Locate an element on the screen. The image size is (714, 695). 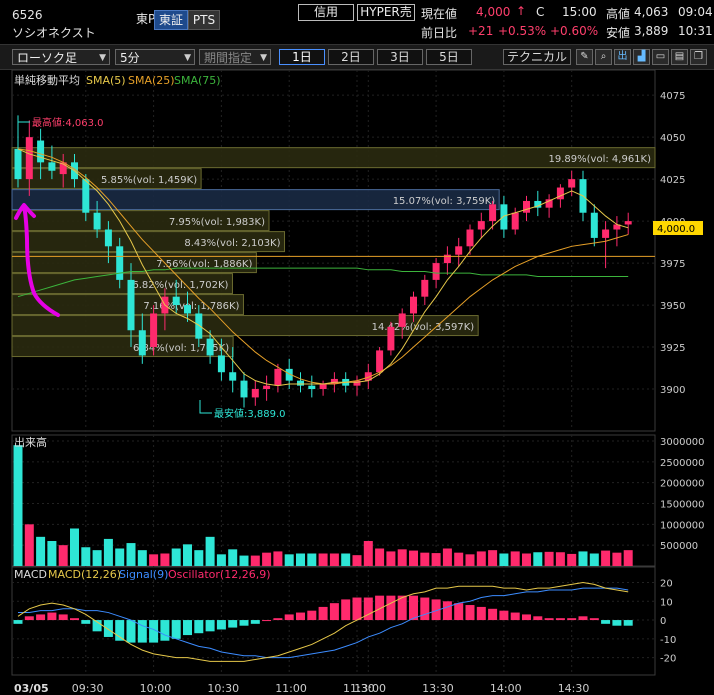
chart-type-select: ローソク足 ▼ is located at coordinates (61, 57).